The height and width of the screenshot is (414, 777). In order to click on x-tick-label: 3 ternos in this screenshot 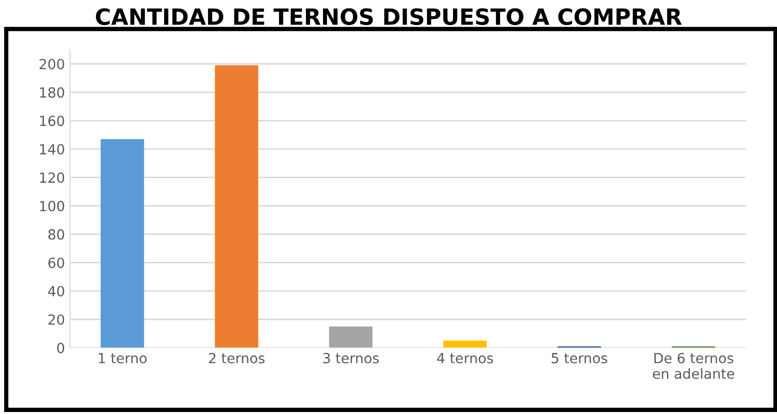, I will do `click(351, 358)`.